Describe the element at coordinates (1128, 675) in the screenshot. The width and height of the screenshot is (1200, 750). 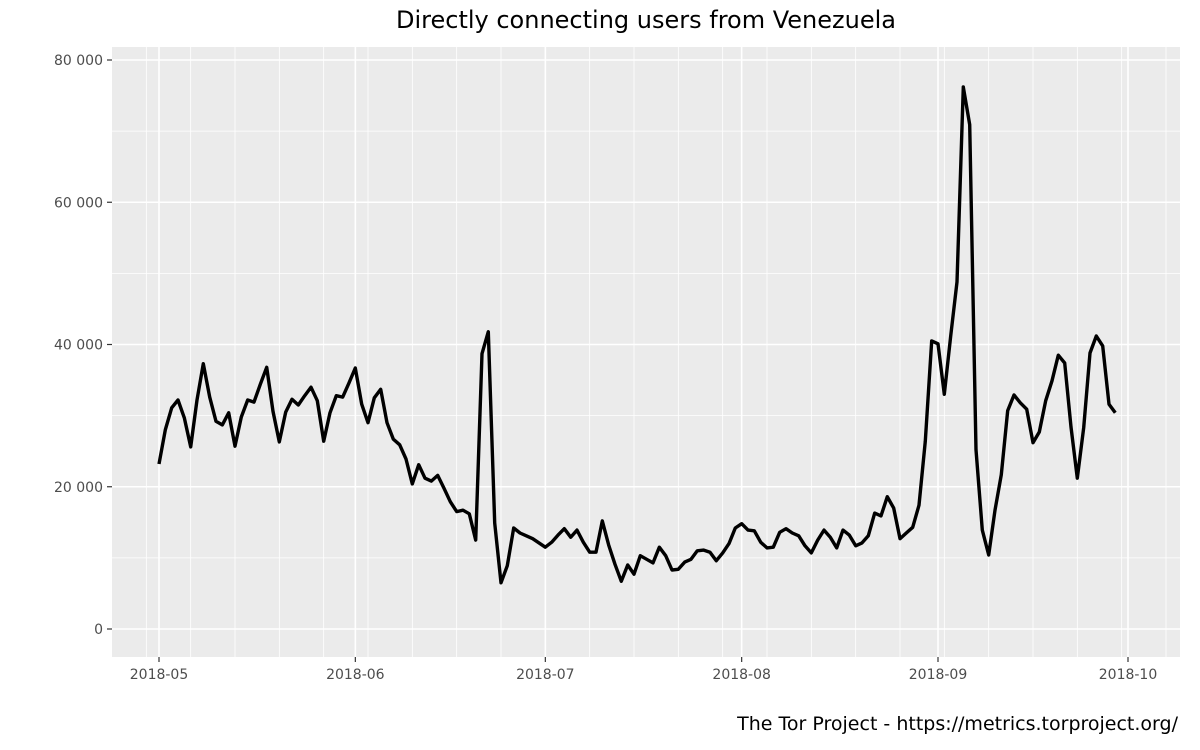
I see `x-tick-label: 2018-10` at that location.